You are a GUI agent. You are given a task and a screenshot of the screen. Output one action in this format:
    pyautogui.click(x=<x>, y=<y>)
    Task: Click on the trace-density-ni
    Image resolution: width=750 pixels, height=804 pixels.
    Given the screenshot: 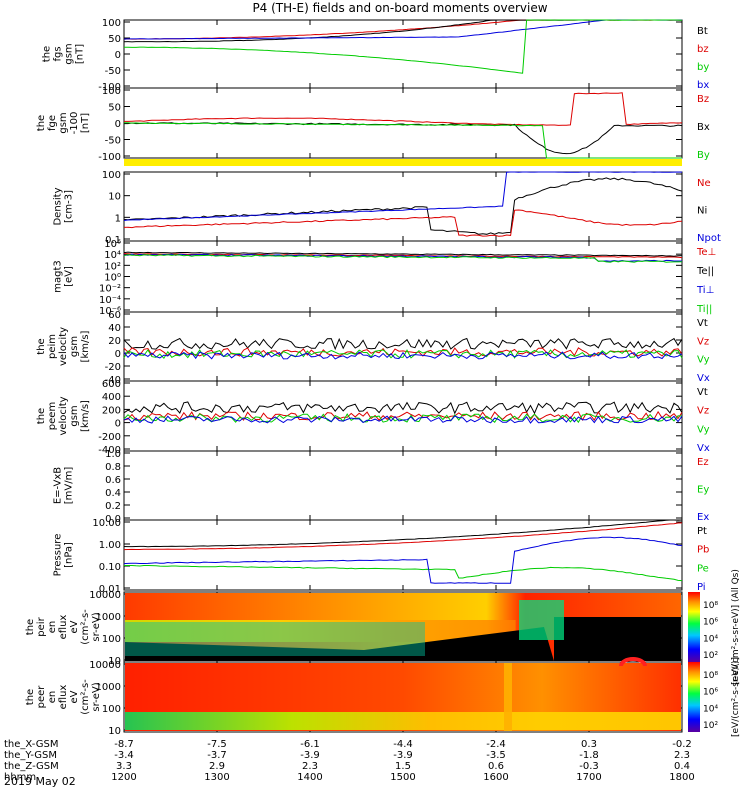 What is the action you would take?
    pyautogui.click(x=403, y=206)
    